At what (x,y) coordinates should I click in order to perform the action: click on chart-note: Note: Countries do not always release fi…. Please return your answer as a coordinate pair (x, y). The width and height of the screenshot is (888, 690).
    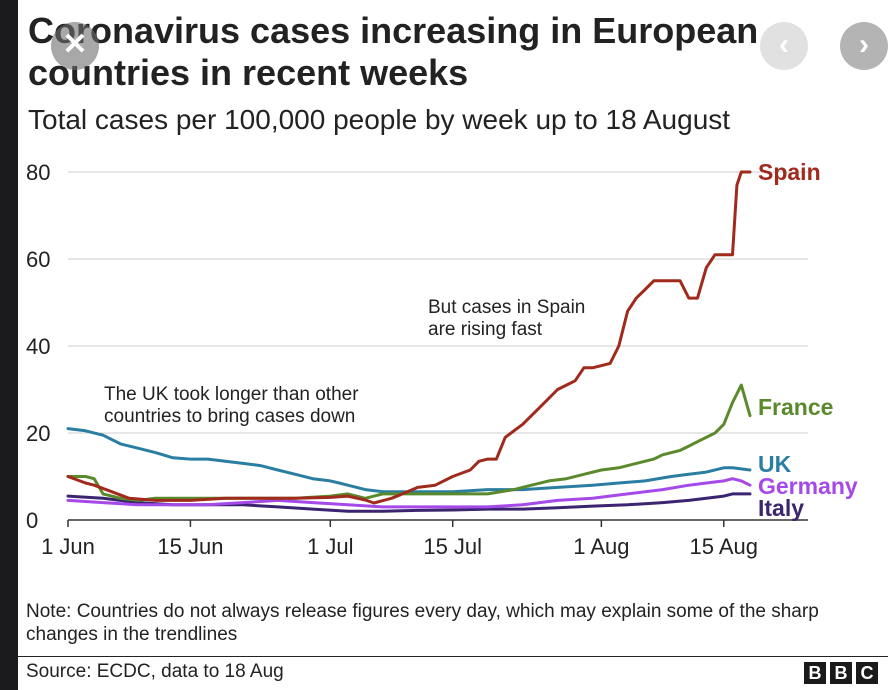
    Looking at the image, I should click on (422, 623).